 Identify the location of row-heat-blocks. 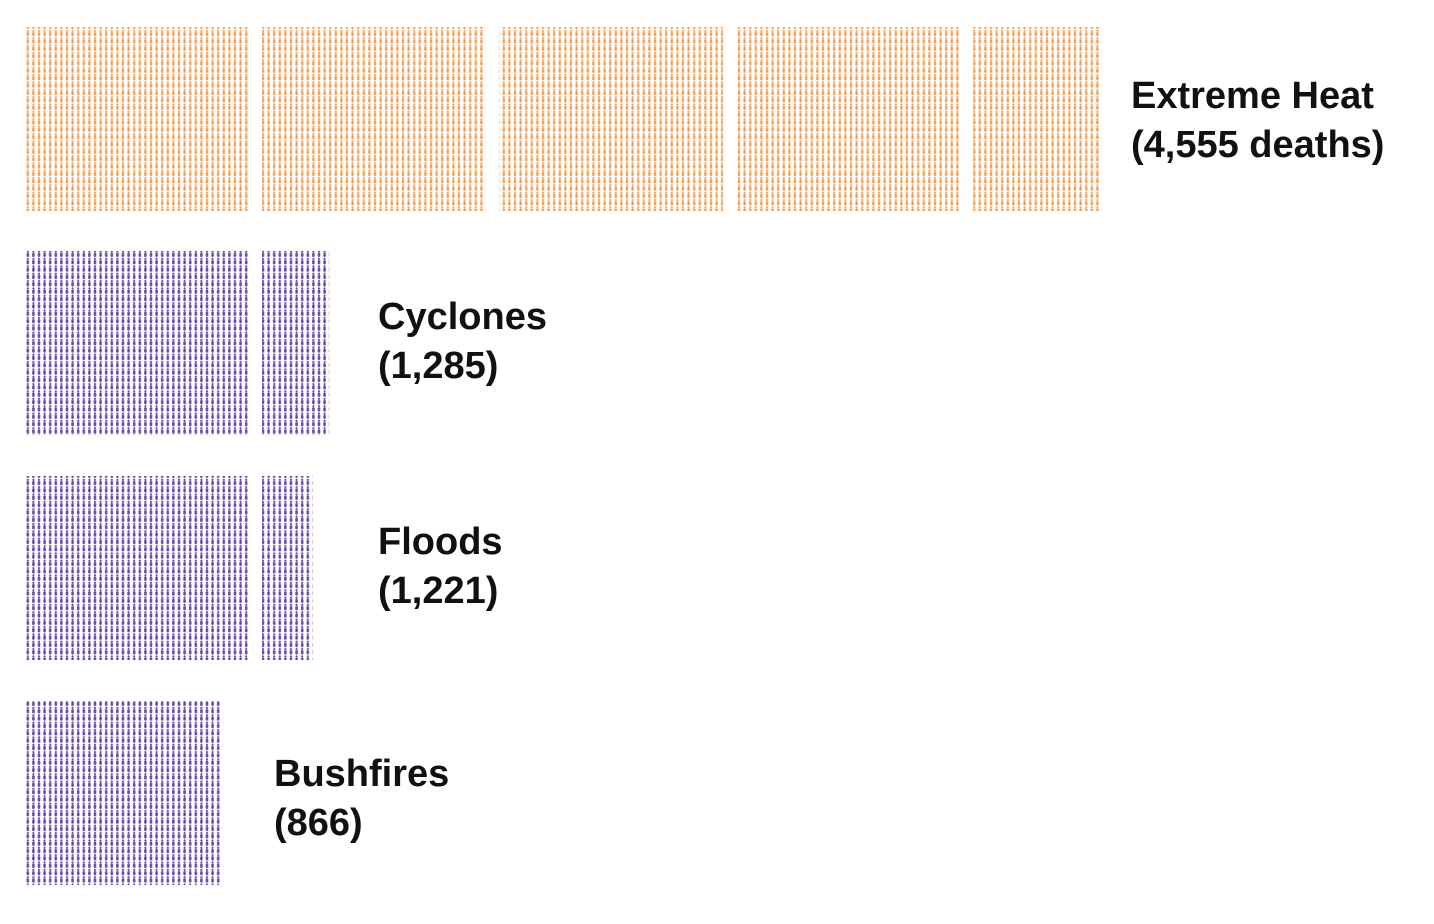
(563, 119).